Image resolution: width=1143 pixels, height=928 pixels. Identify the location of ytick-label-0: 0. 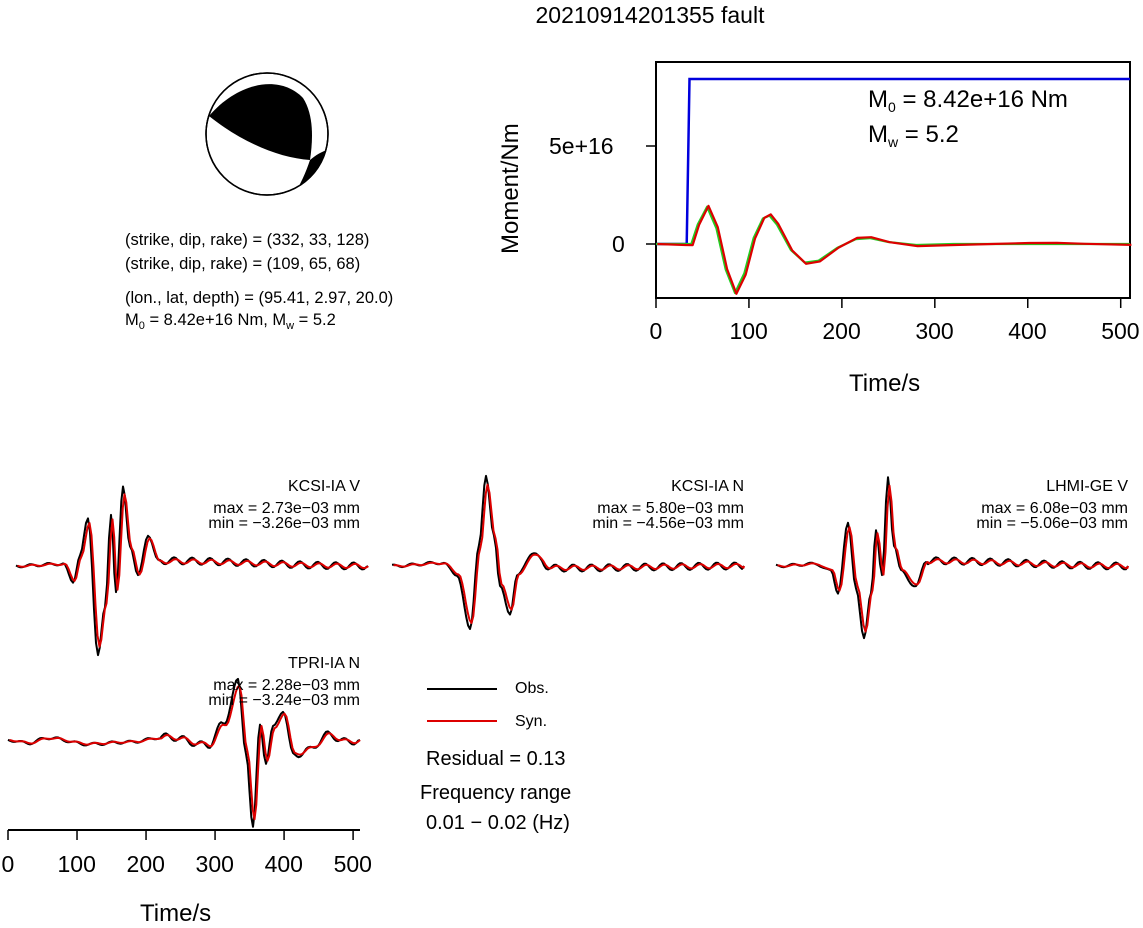
(618, 244).